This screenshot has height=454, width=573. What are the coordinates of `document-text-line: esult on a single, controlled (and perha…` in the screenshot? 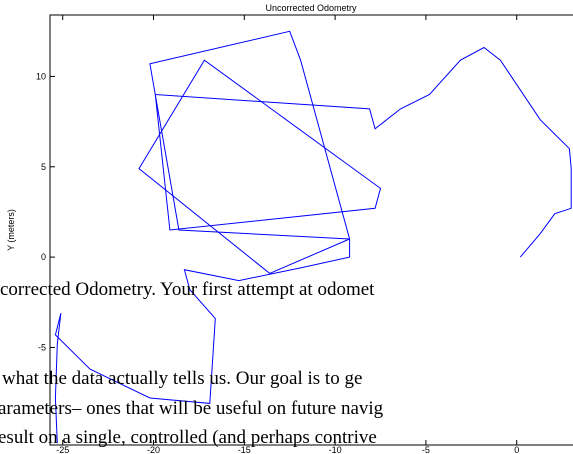 It's located at (188, 437).